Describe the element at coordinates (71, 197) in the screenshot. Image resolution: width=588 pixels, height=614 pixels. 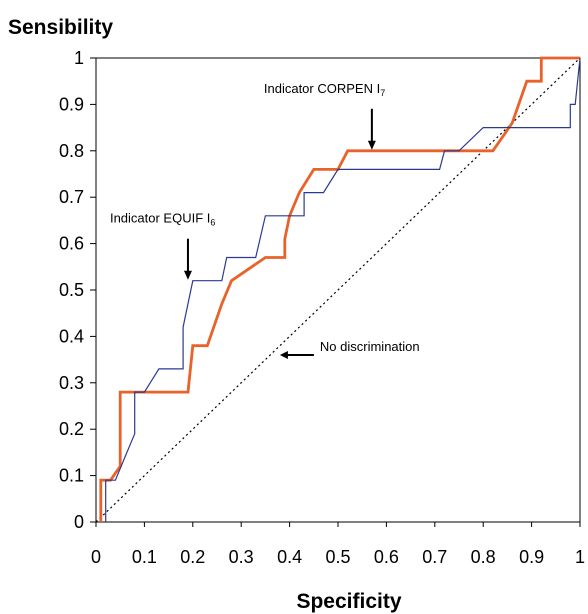
I see `y-tick-label: 0.7` at that location.